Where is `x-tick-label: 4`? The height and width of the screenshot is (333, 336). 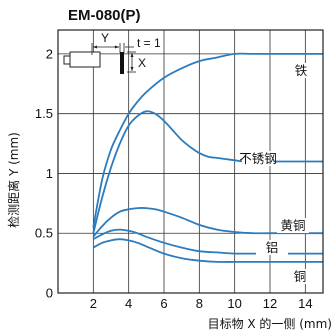 x-tick-label: 4 is located at coordinates (128, 303).